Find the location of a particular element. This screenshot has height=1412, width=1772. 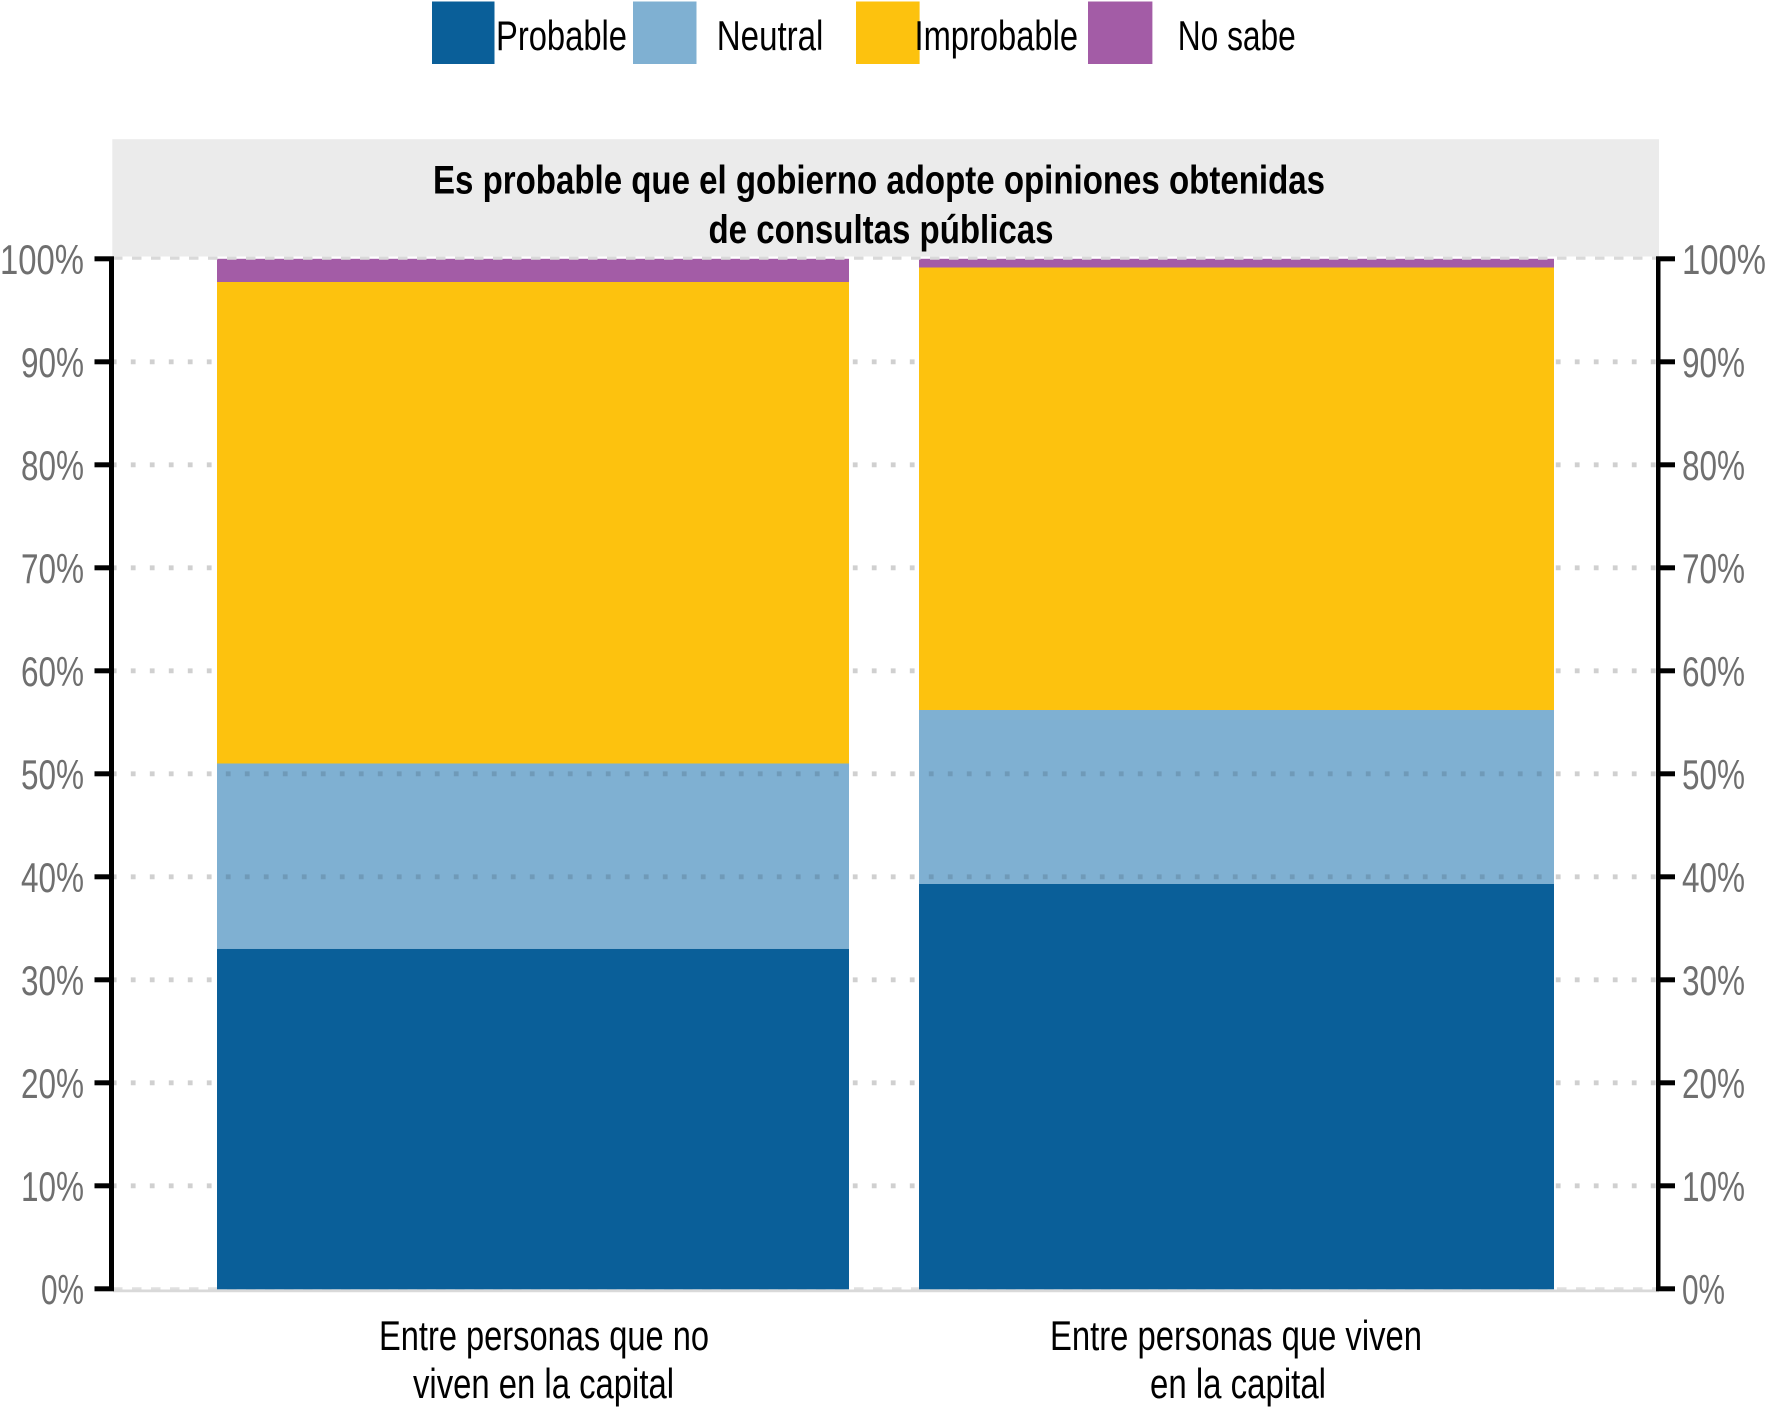

svg-text: en la capital is located at coordinates (1238, 1383).